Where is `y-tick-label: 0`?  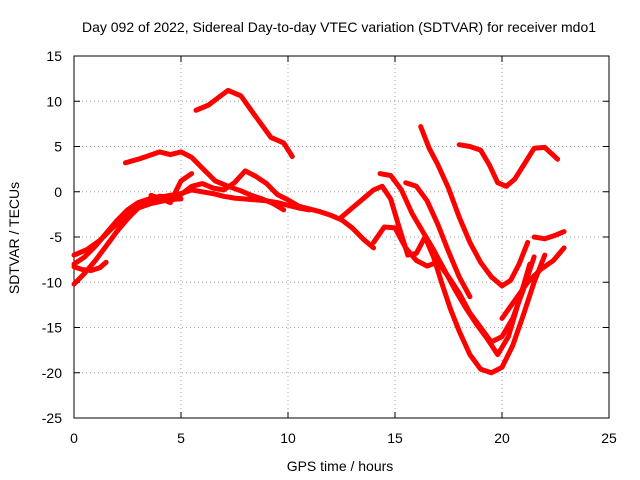 y-tick-label: 0 is located at coordinates (58, 192).